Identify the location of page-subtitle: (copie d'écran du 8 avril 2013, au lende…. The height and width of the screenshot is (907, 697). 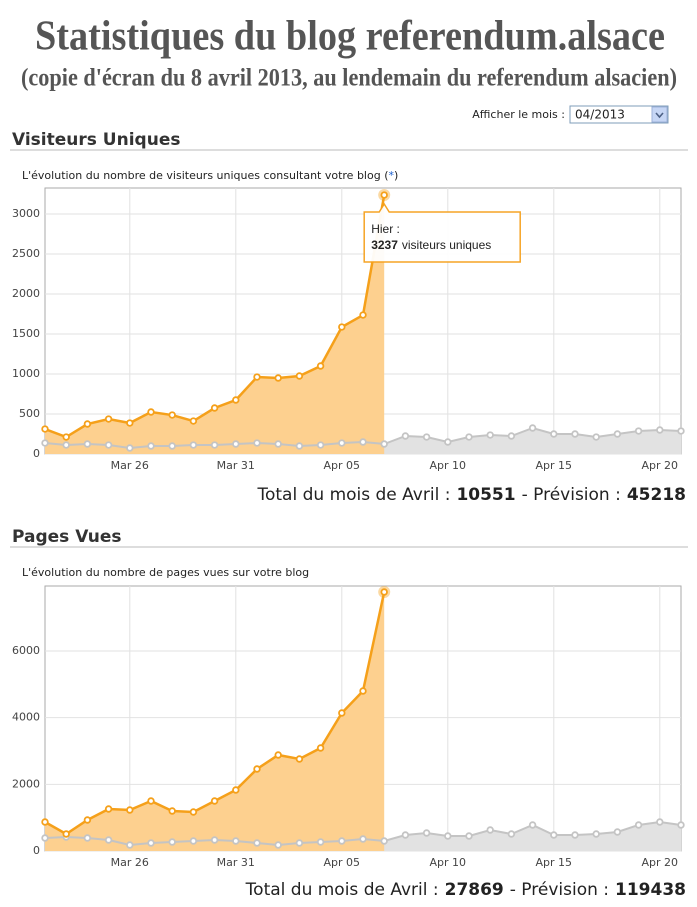
(349, 78).